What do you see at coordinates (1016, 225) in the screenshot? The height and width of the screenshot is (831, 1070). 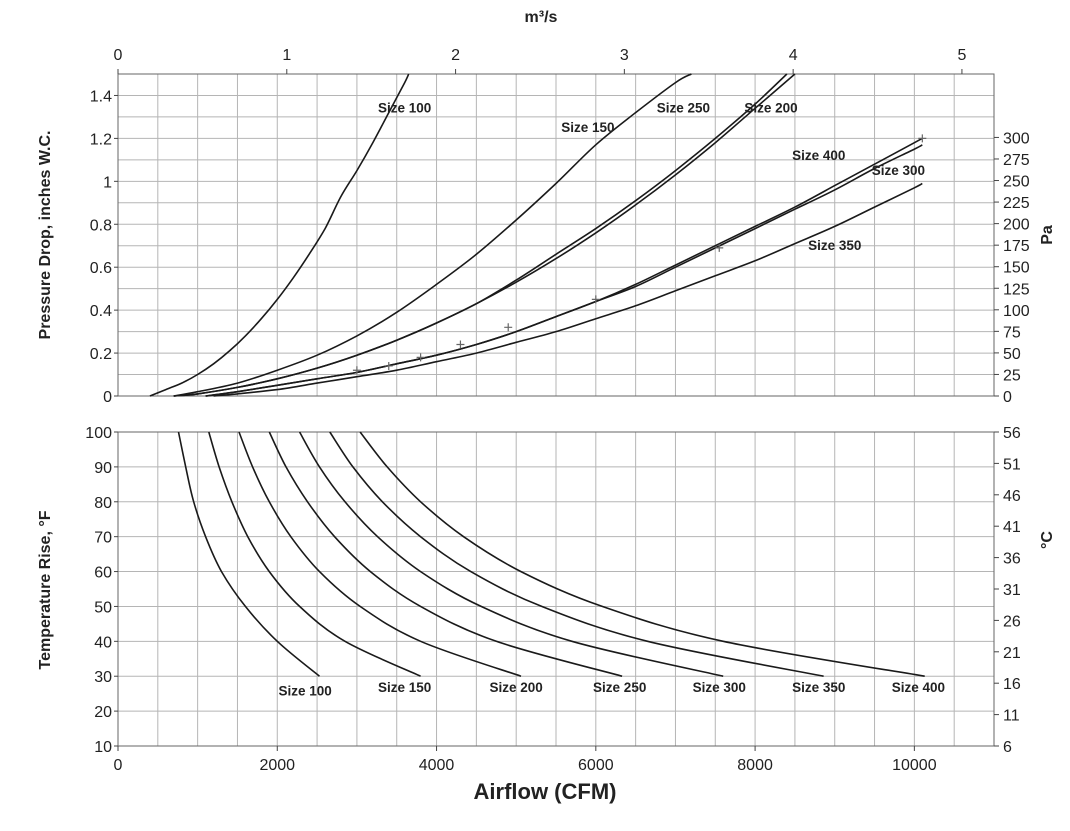 I see `y2-tick-label: 200` at bounding box center [1016, 225].